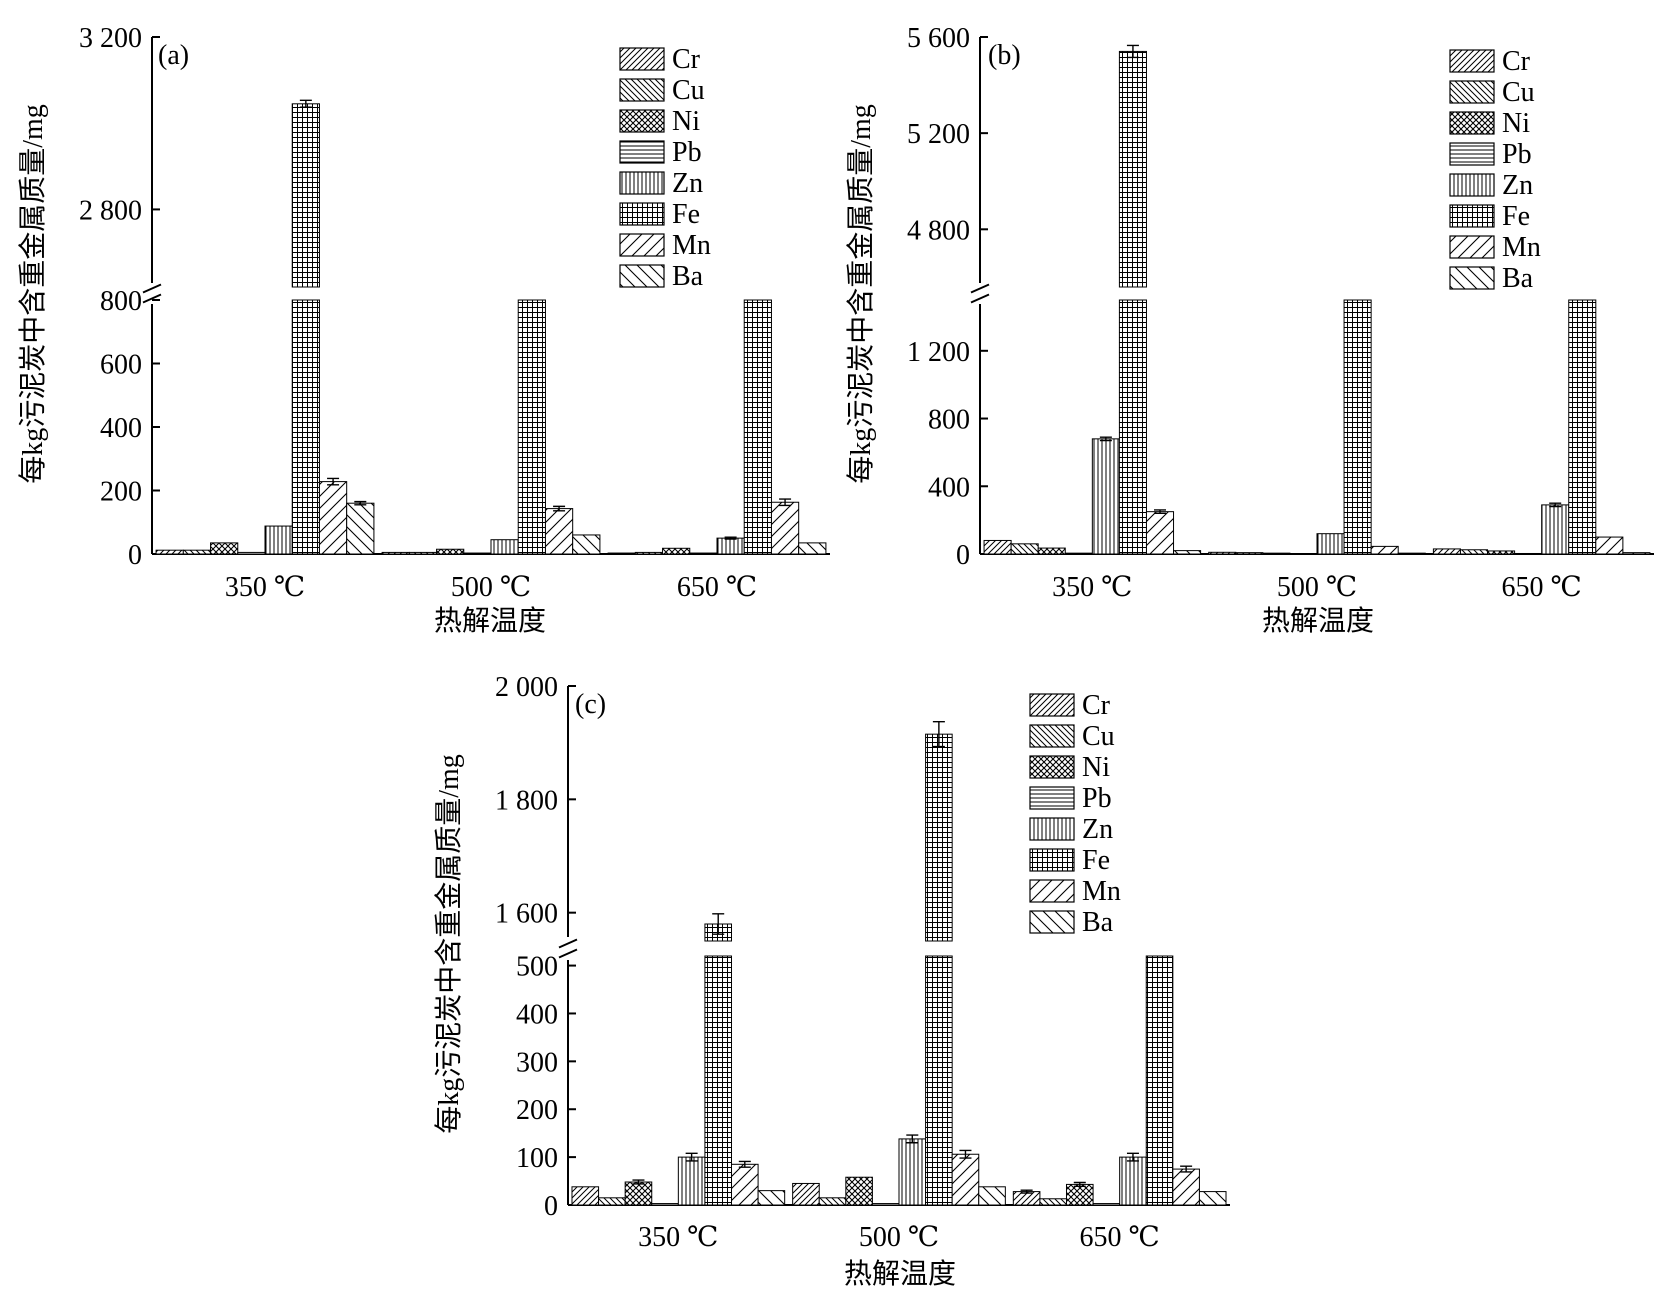 The image size is (1654, 1300). What do you see at coordinates (642, 59) in the screenshot?
I see `legend-swatch-cr` at bounding box center [642, 59].